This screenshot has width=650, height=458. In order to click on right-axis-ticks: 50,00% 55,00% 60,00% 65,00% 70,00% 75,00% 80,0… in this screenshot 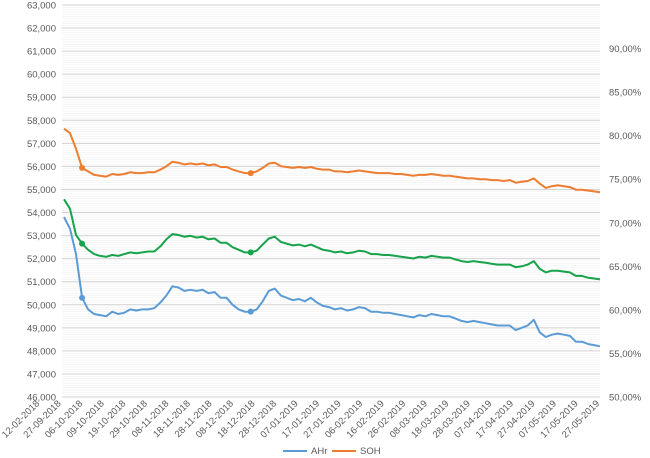, I will do `click(625, 223)`.